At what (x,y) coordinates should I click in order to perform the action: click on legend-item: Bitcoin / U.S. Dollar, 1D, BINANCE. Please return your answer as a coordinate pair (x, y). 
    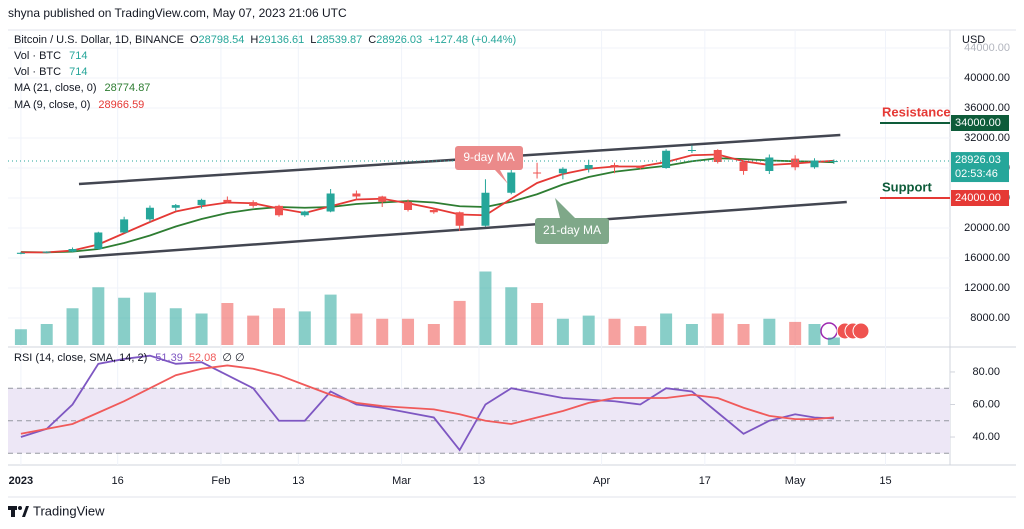
    Looking at the image, I should click on (99, 40).